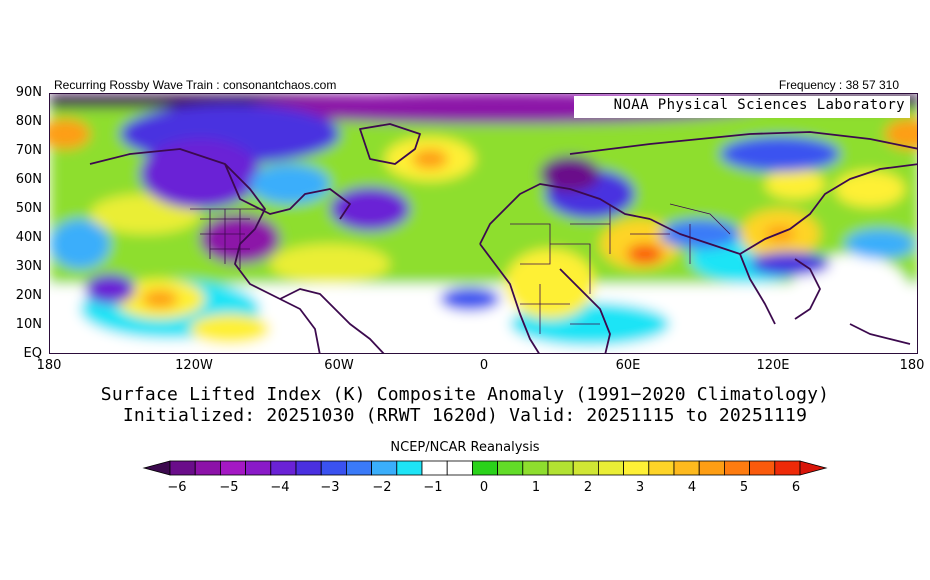  Describe the element at coordinates (28, 121) in the screenshot. I see `lat-label: 80N` at that location.